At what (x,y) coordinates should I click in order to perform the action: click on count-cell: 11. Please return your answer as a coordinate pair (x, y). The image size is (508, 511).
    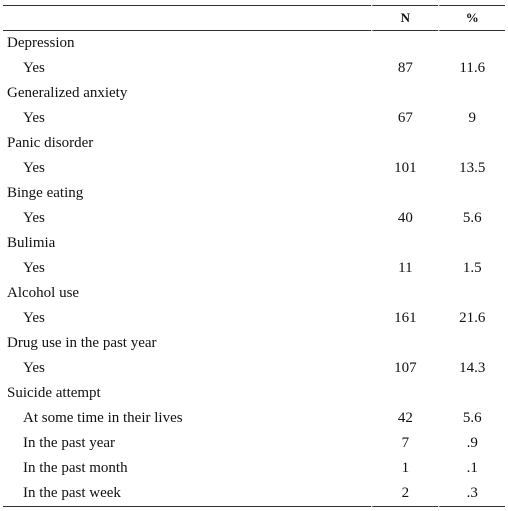
    Looking at the image, I should click on (404, 268).